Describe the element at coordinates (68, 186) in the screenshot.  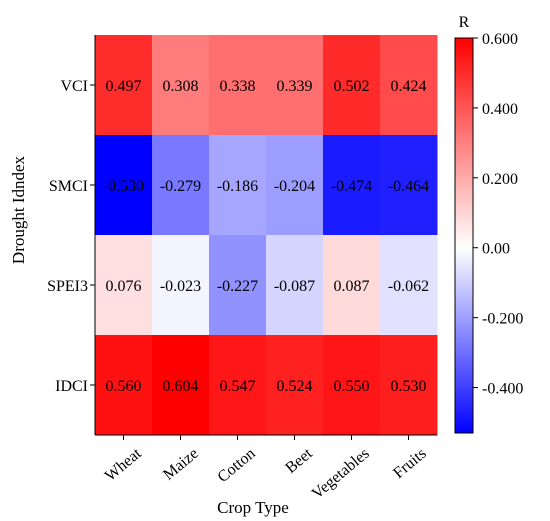
I see `y-tick-label: SMCI` at that location.